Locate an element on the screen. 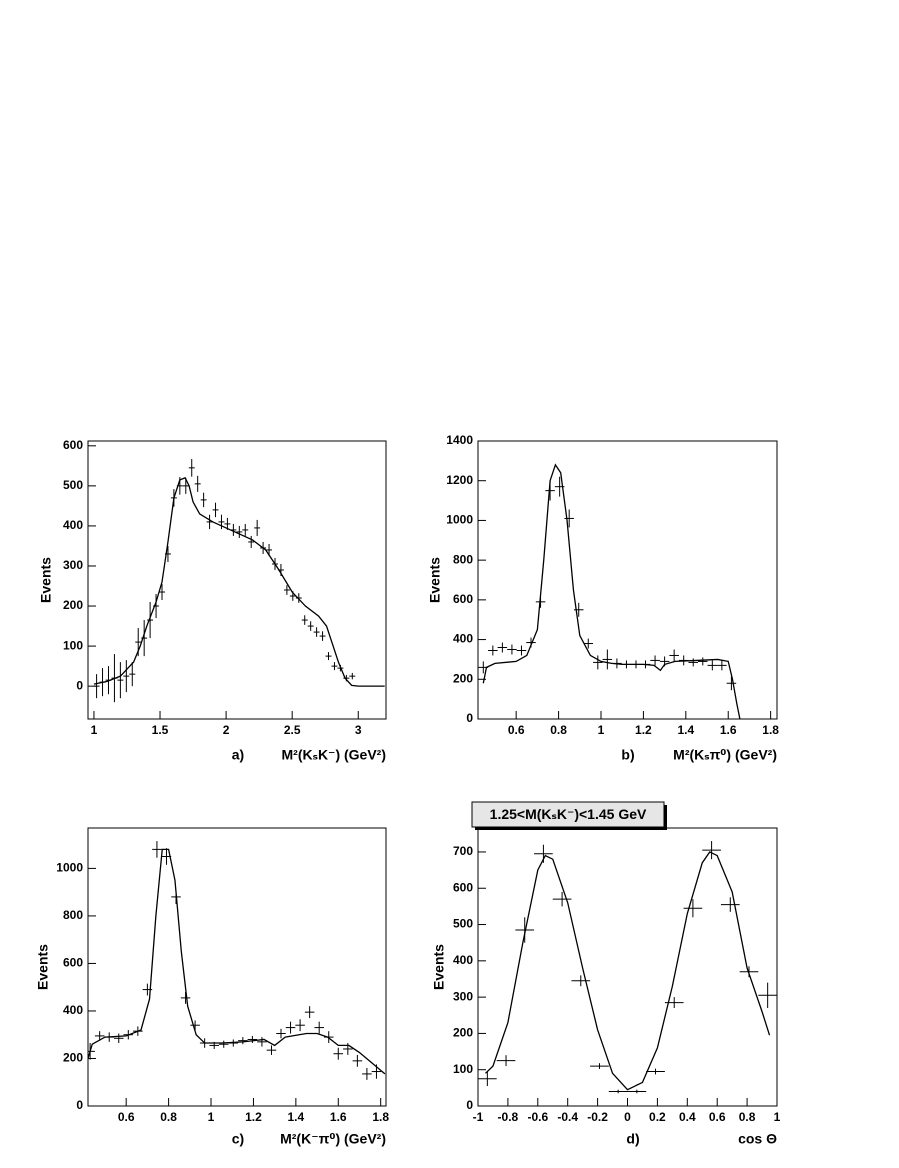  panel-label: d) is located at coordinates (632, 1139).